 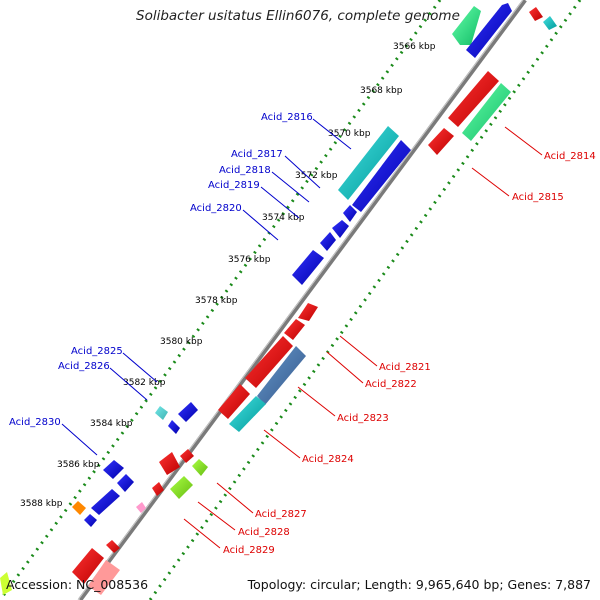 What do you see at coordinates (216, 208) in the screenshot?
I see `label-acid-2820: Acid_2820` at bounding box center [216, 208].